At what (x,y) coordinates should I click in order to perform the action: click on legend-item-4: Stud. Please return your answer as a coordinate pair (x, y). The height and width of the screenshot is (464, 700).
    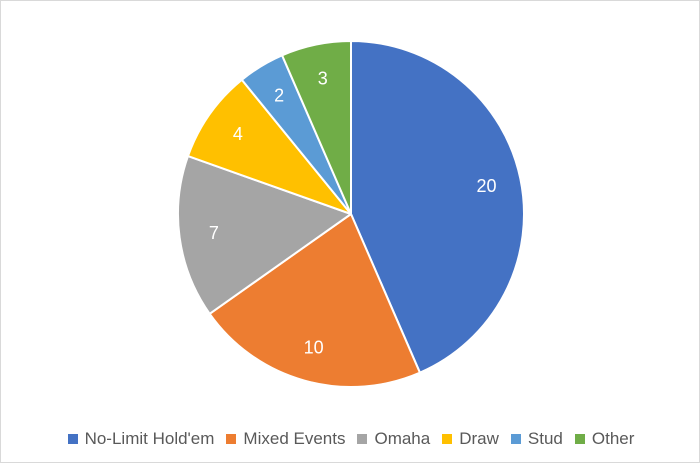
    Looking at the image, I should click on (536, 439).